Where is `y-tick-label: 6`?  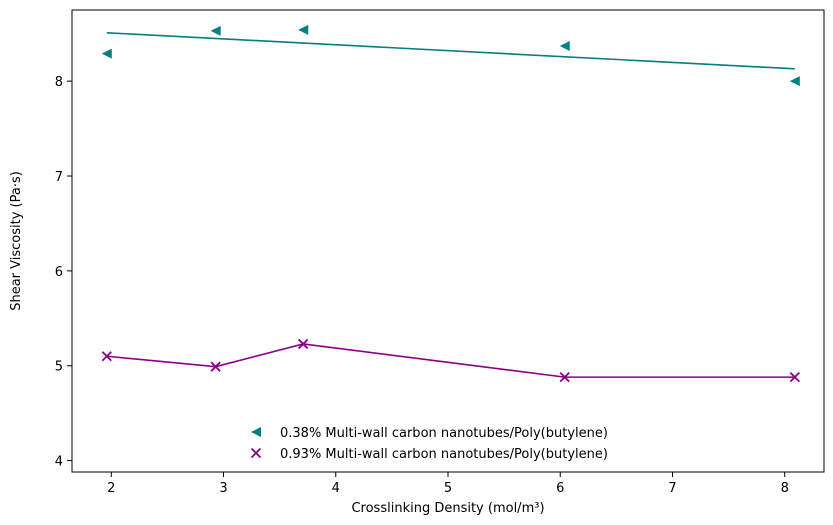 y-tick-label: 6 is located at coordinates (59, 272).